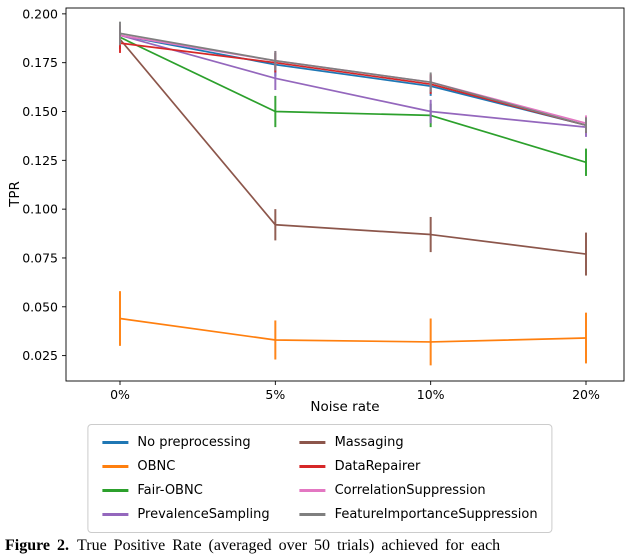 The height and width of the screenshot is (557, 640). I want to click on y-tick-label: 0.125, so click(40, 160).